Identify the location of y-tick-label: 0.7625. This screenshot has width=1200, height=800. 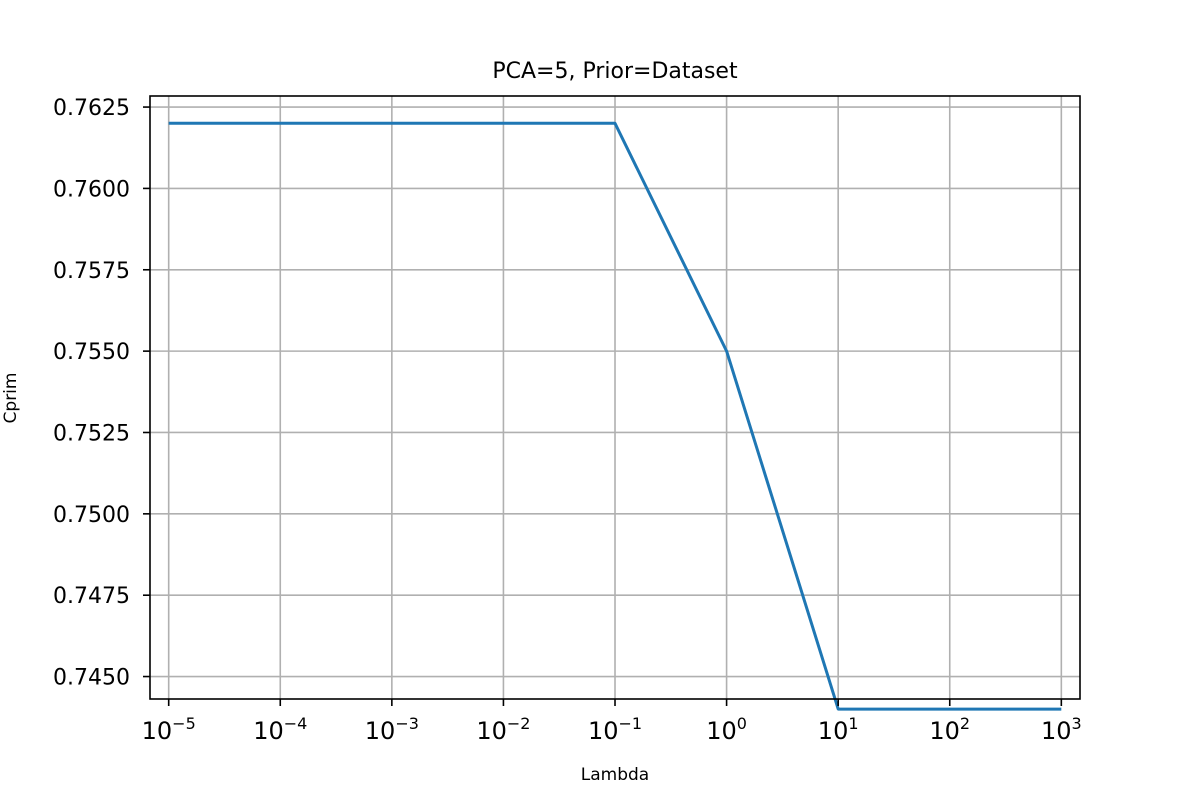
(91, 108).